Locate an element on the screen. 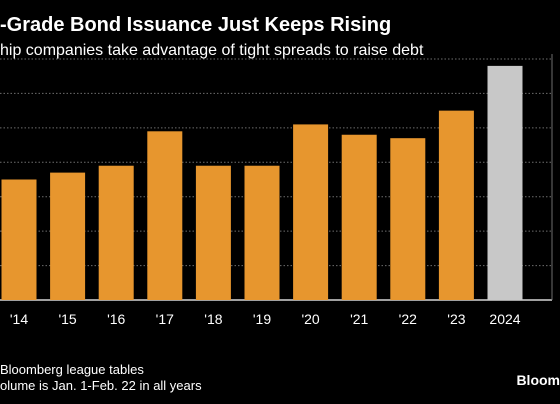  x-tick-label: '19 is located at coordinates (262, 319).